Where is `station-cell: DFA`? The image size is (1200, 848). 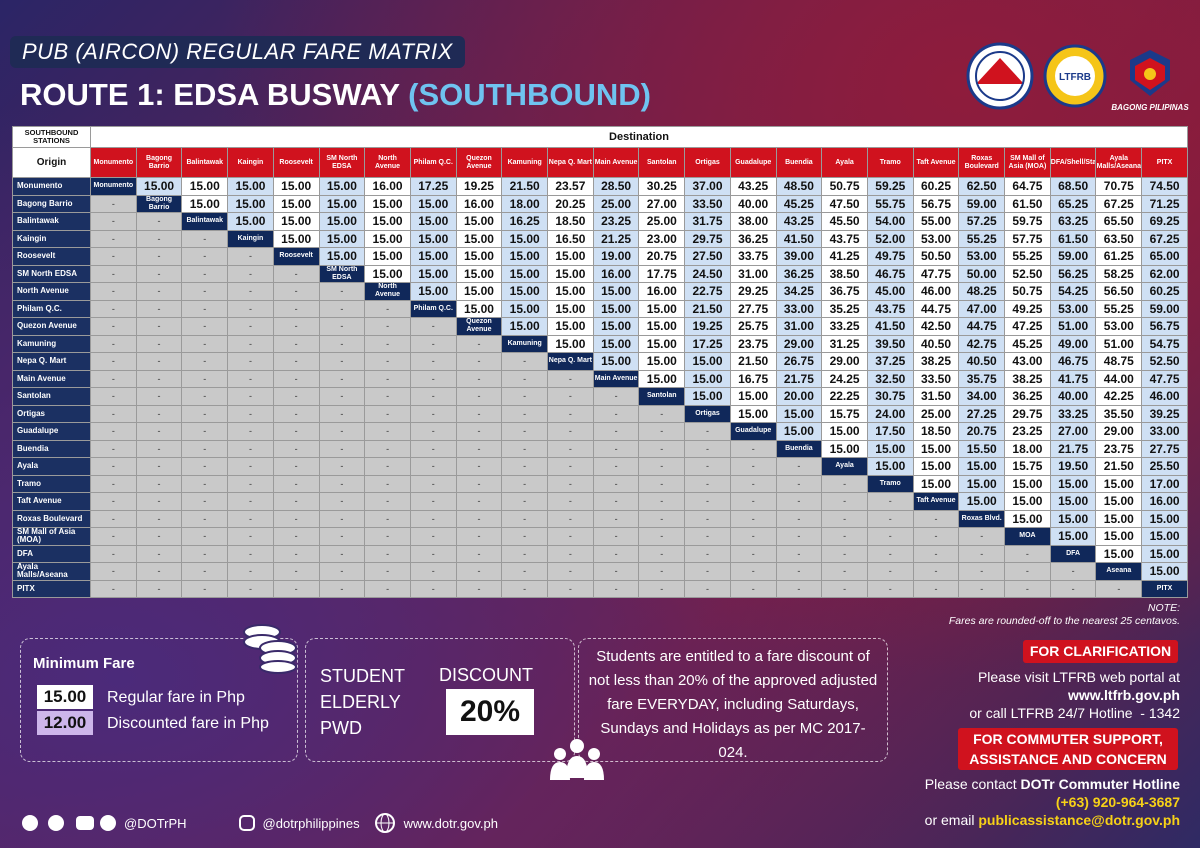
station-cell: DFA is located at coordinates (1073, 553).